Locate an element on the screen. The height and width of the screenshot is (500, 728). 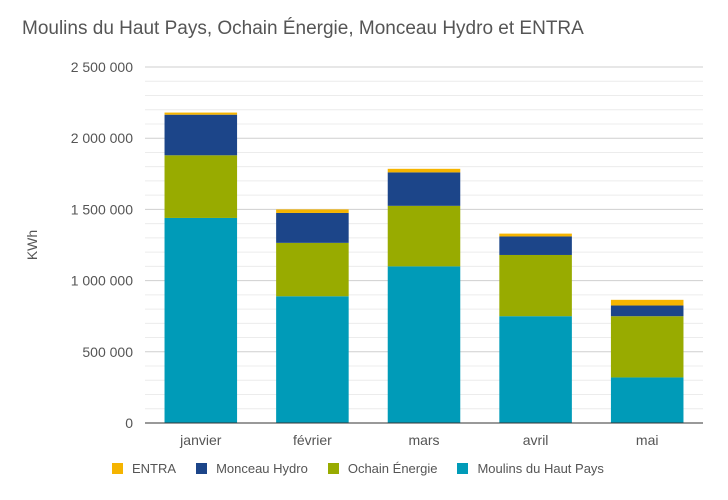
bar-segment-mars-moulins-du-haut-pays is located at coordinates (424, 344).